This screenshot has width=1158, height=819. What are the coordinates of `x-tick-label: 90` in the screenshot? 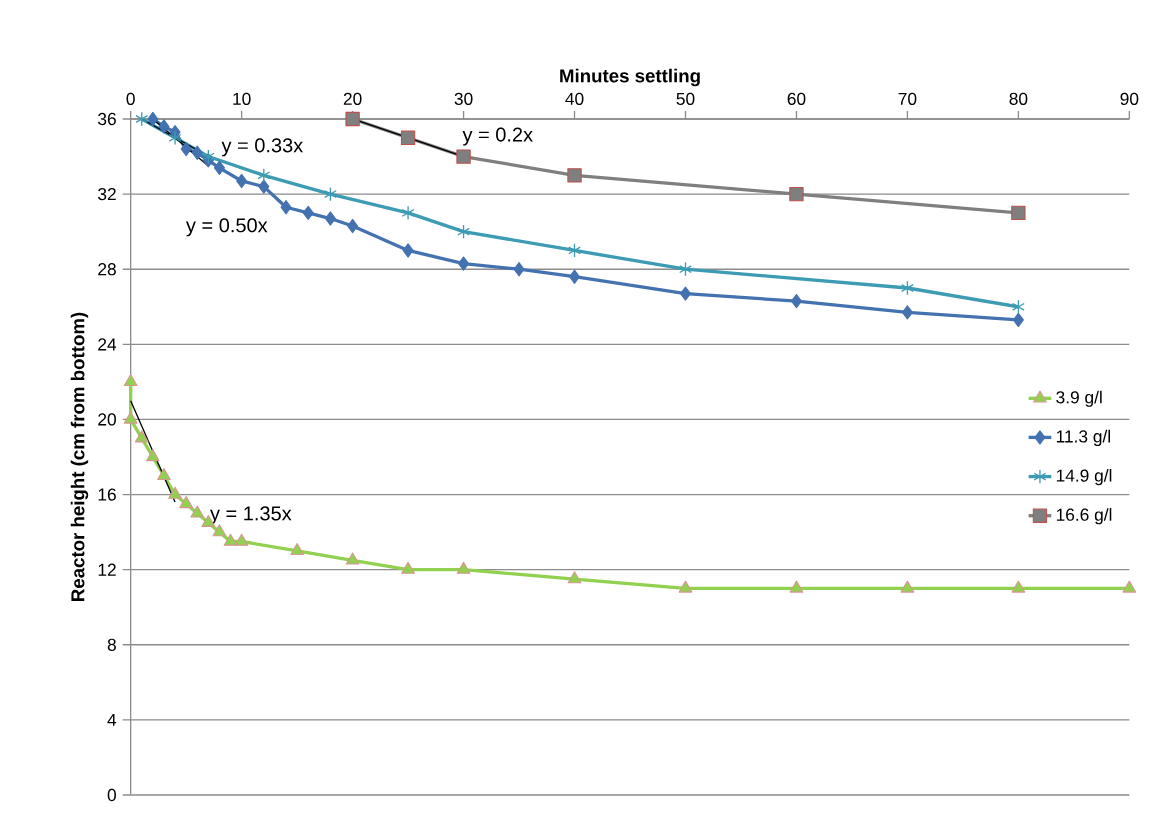 It's located at (1129, 98).